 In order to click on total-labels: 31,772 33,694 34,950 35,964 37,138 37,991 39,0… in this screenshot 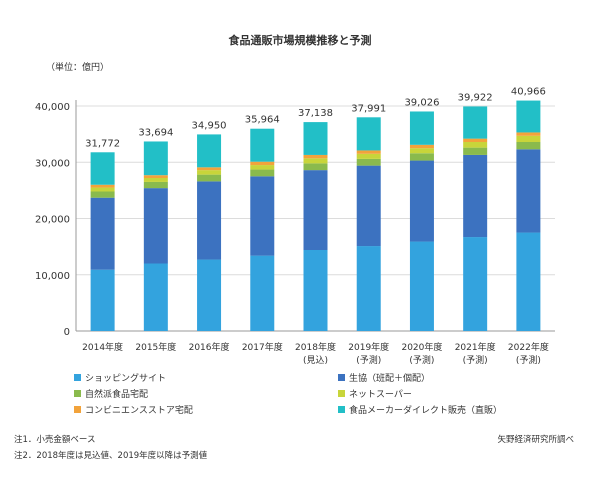, I will do `click(315, 118)`.